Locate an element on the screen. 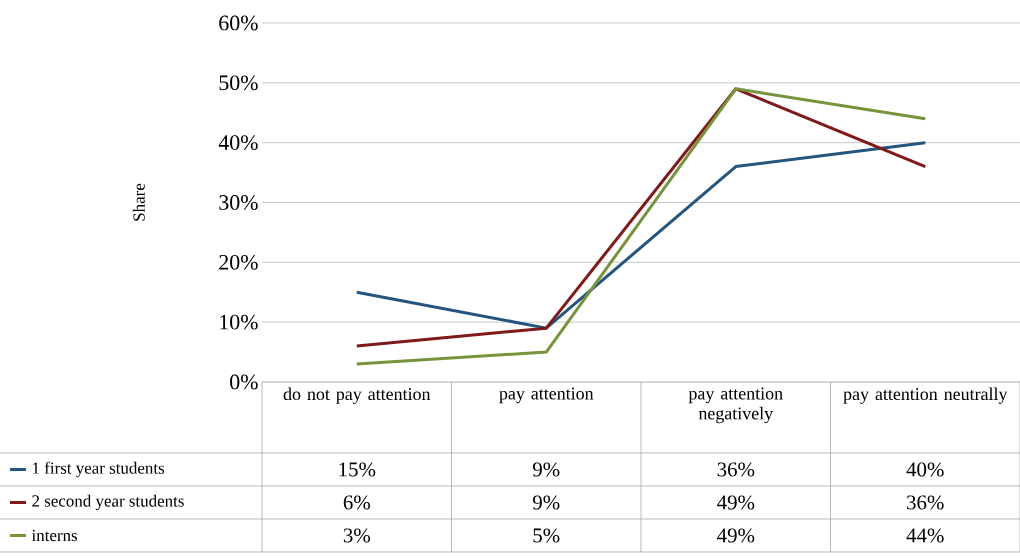 The height and width of the screenshot is (559, 1020). data-label: 6% is located at coordinates (357, 502).